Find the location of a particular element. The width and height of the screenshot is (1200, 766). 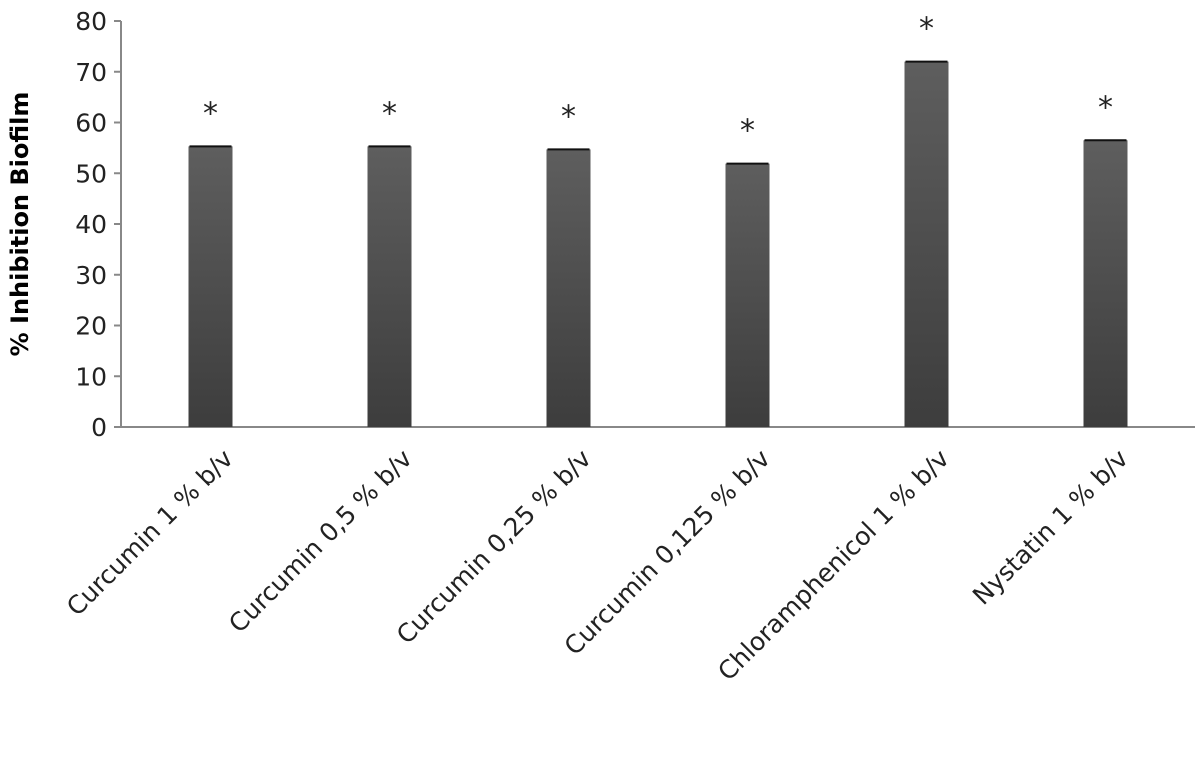

y-tick-label: 30 is located at coordinates (91, 275).